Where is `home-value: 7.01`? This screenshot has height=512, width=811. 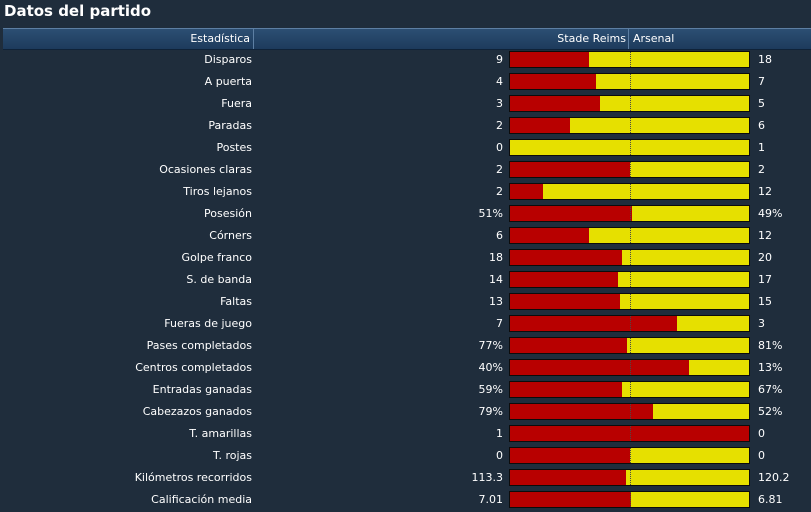 home-value: 7.01 is located at coordinates (491, 499).